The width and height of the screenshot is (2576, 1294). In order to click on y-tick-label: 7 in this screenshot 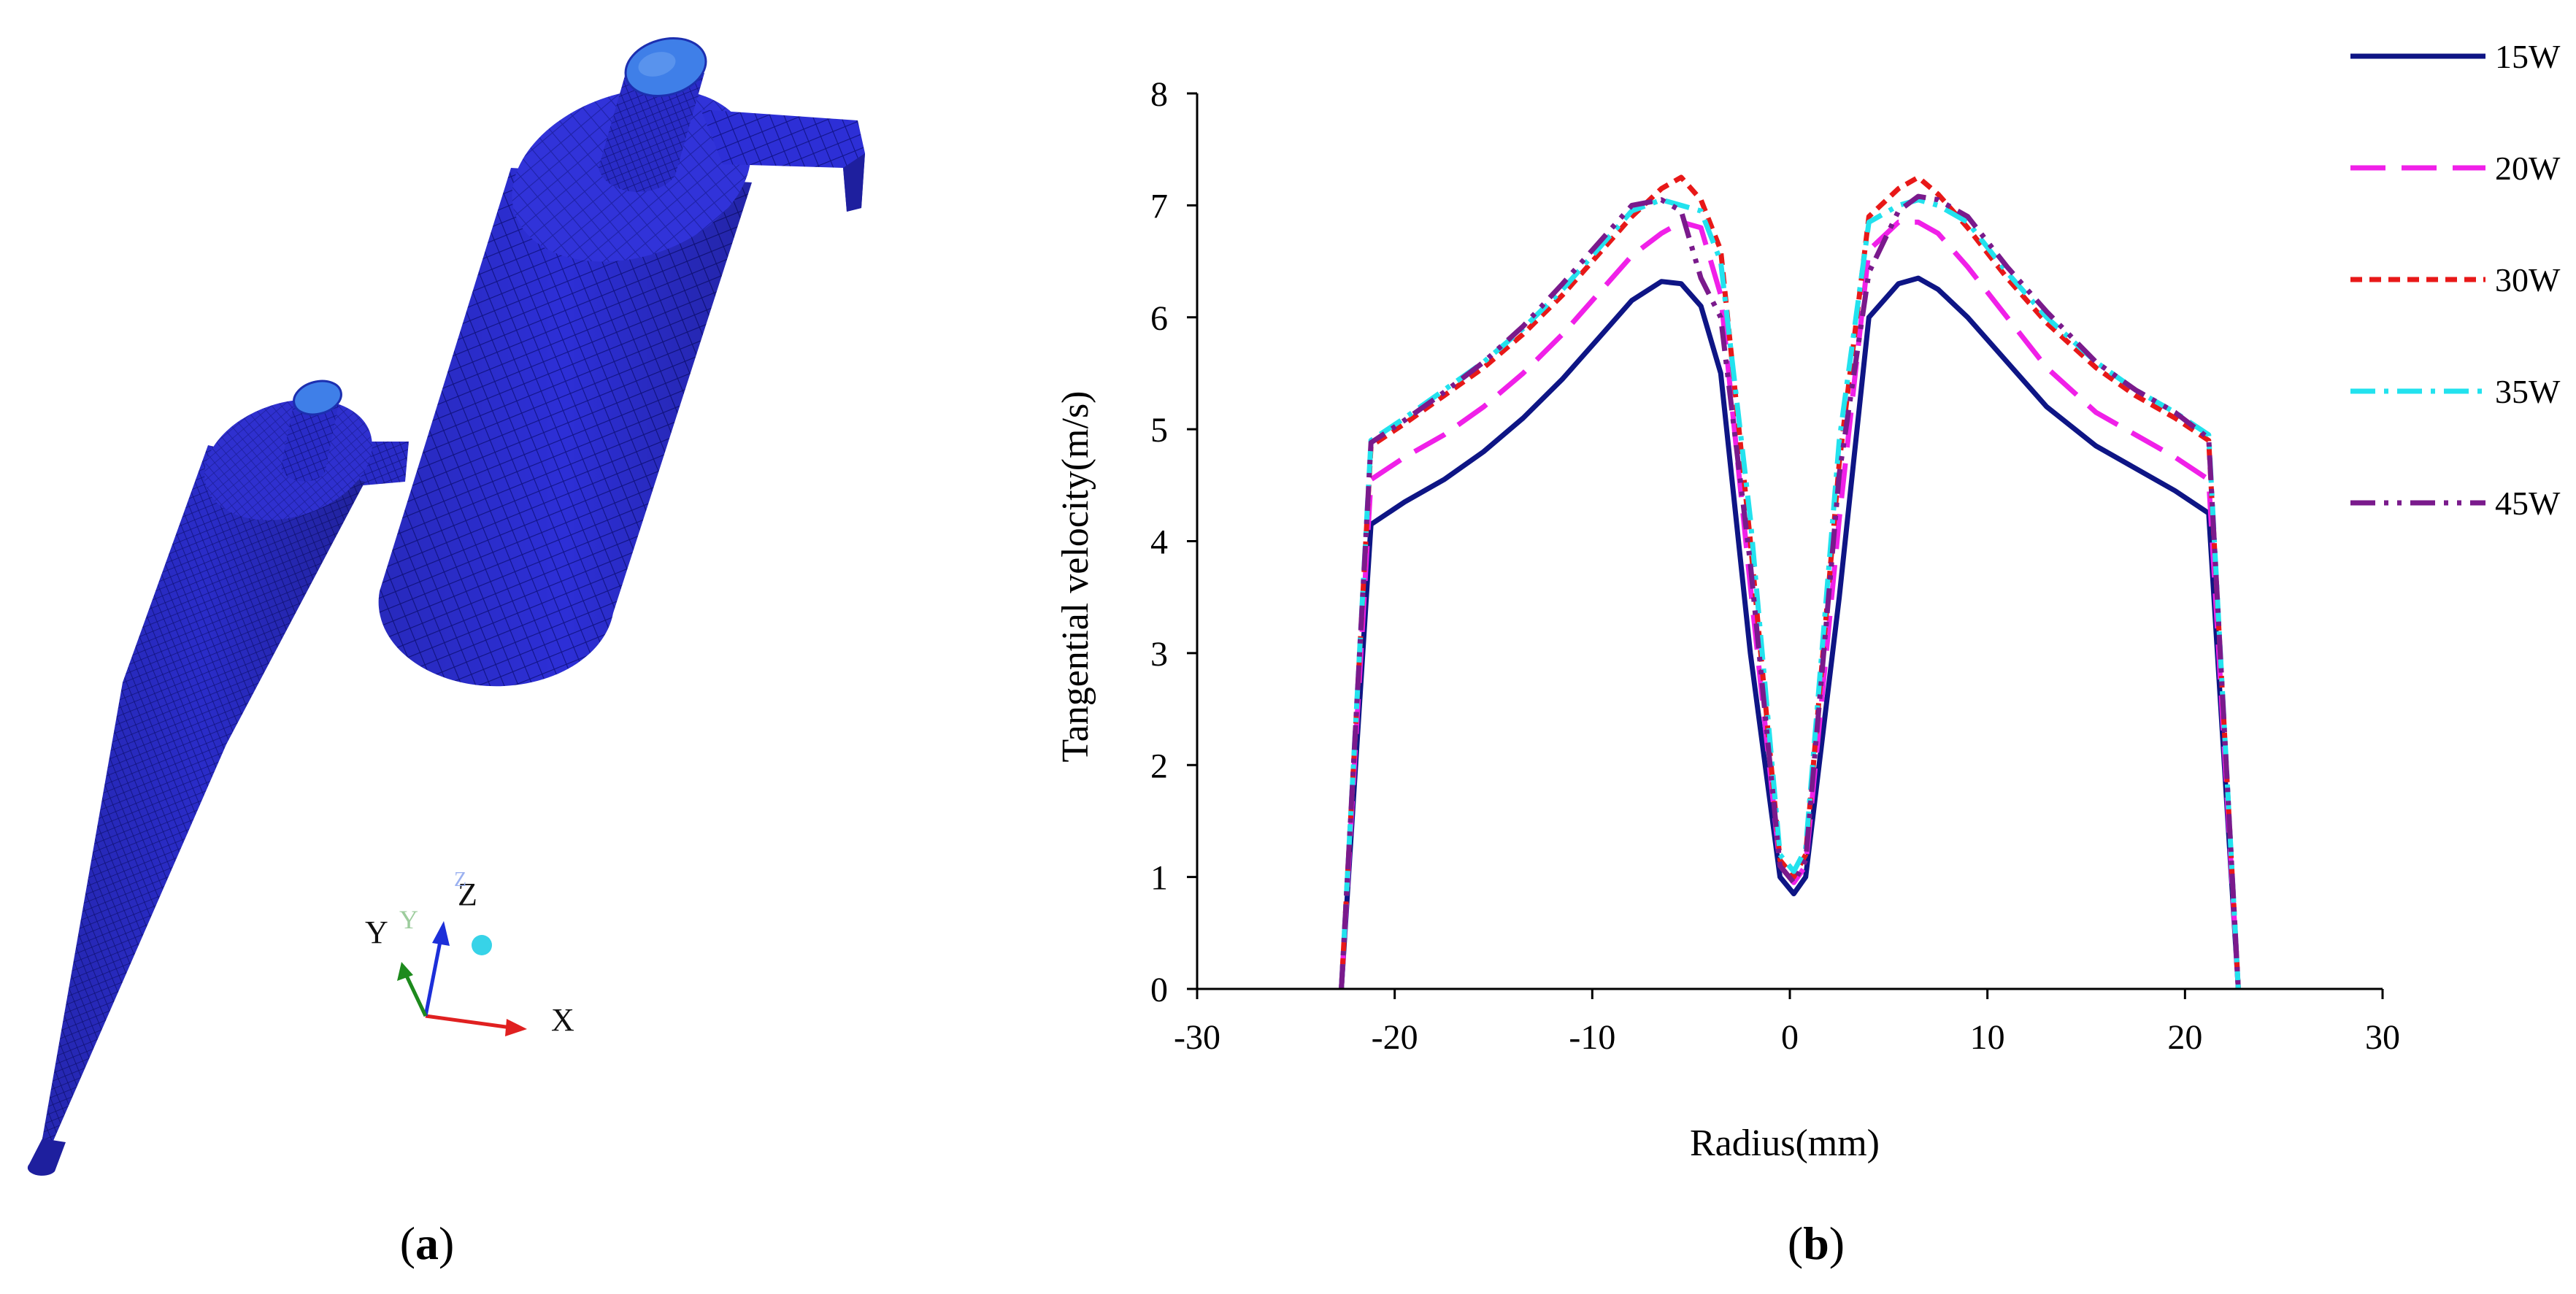, I will do `click(1159, 206)`.